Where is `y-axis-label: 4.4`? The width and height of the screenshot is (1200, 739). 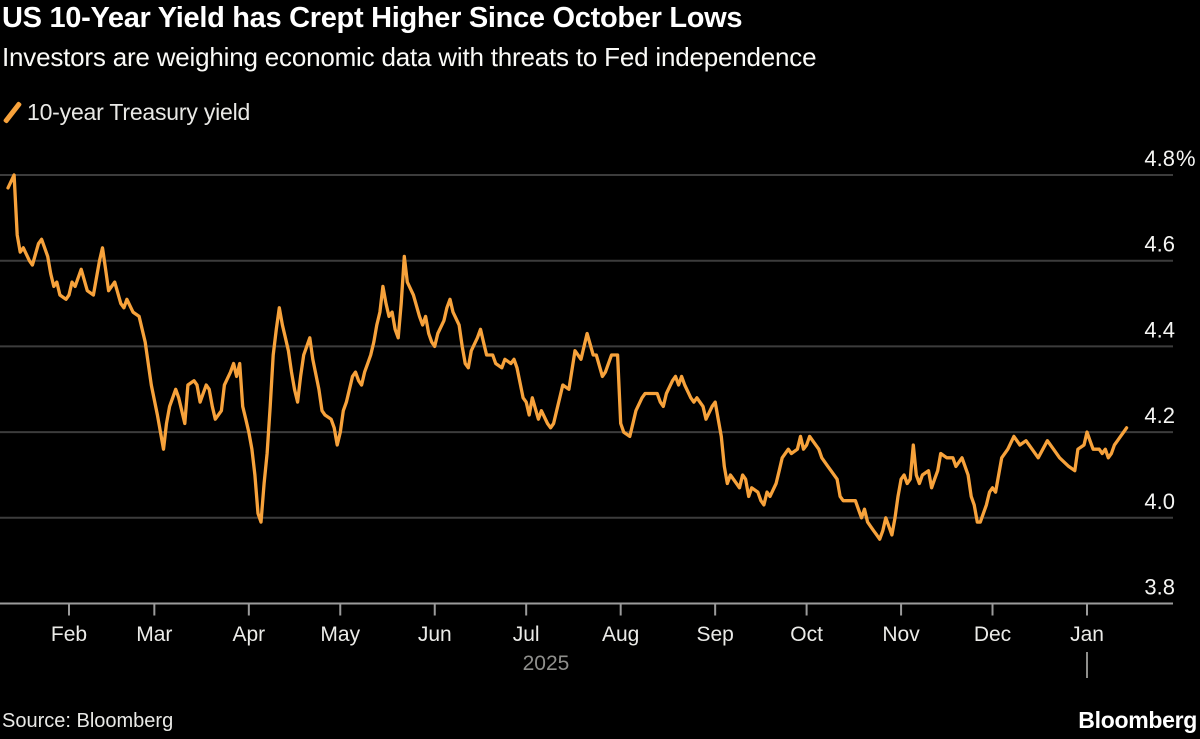
y-axis-label: 4.4 is located at coordinates (1159, 329).